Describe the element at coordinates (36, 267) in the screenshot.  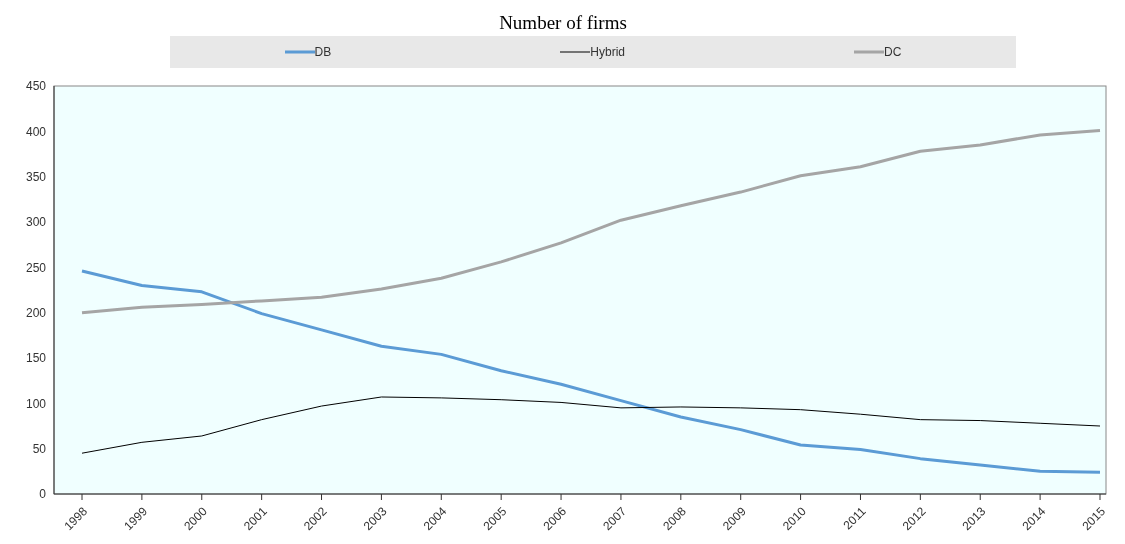
I see `y-tick-label: 250` at that location.